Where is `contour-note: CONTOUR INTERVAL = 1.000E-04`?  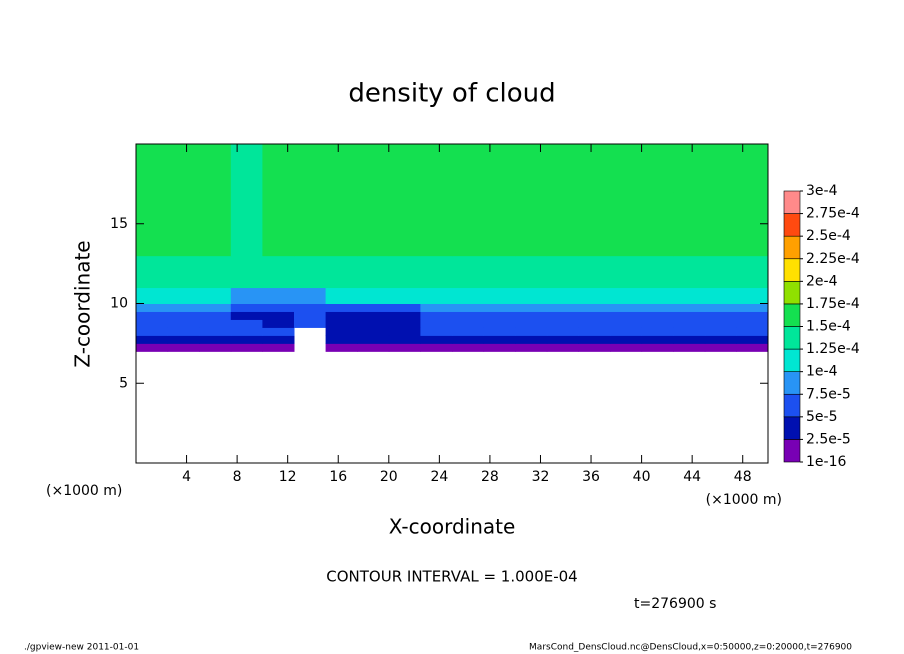 contour-note: CONTOUR INTERVAL = 1.000E-04 is located at coordinates (451, 577).